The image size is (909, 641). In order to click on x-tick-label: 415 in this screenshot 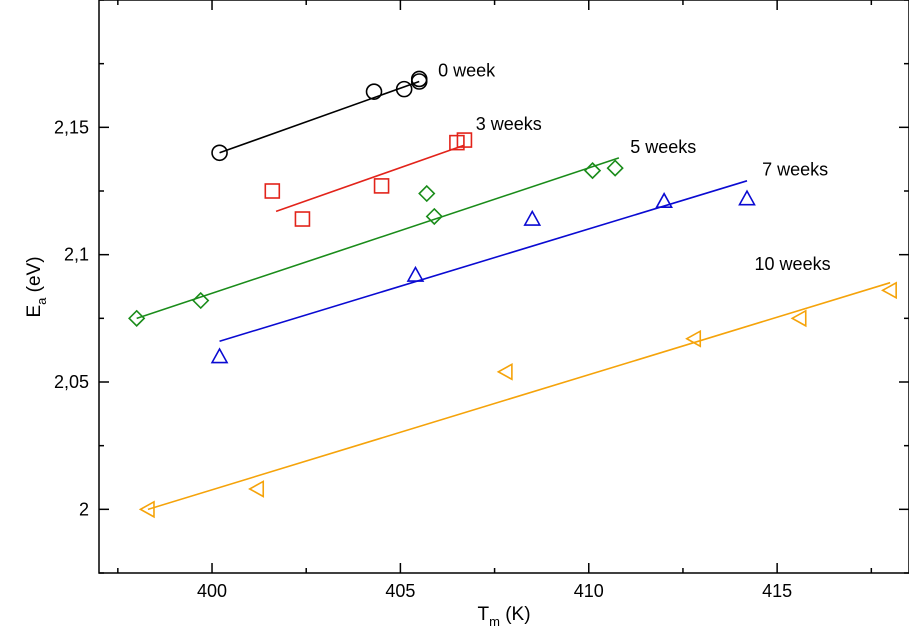, I will do `click(777, 591)`.